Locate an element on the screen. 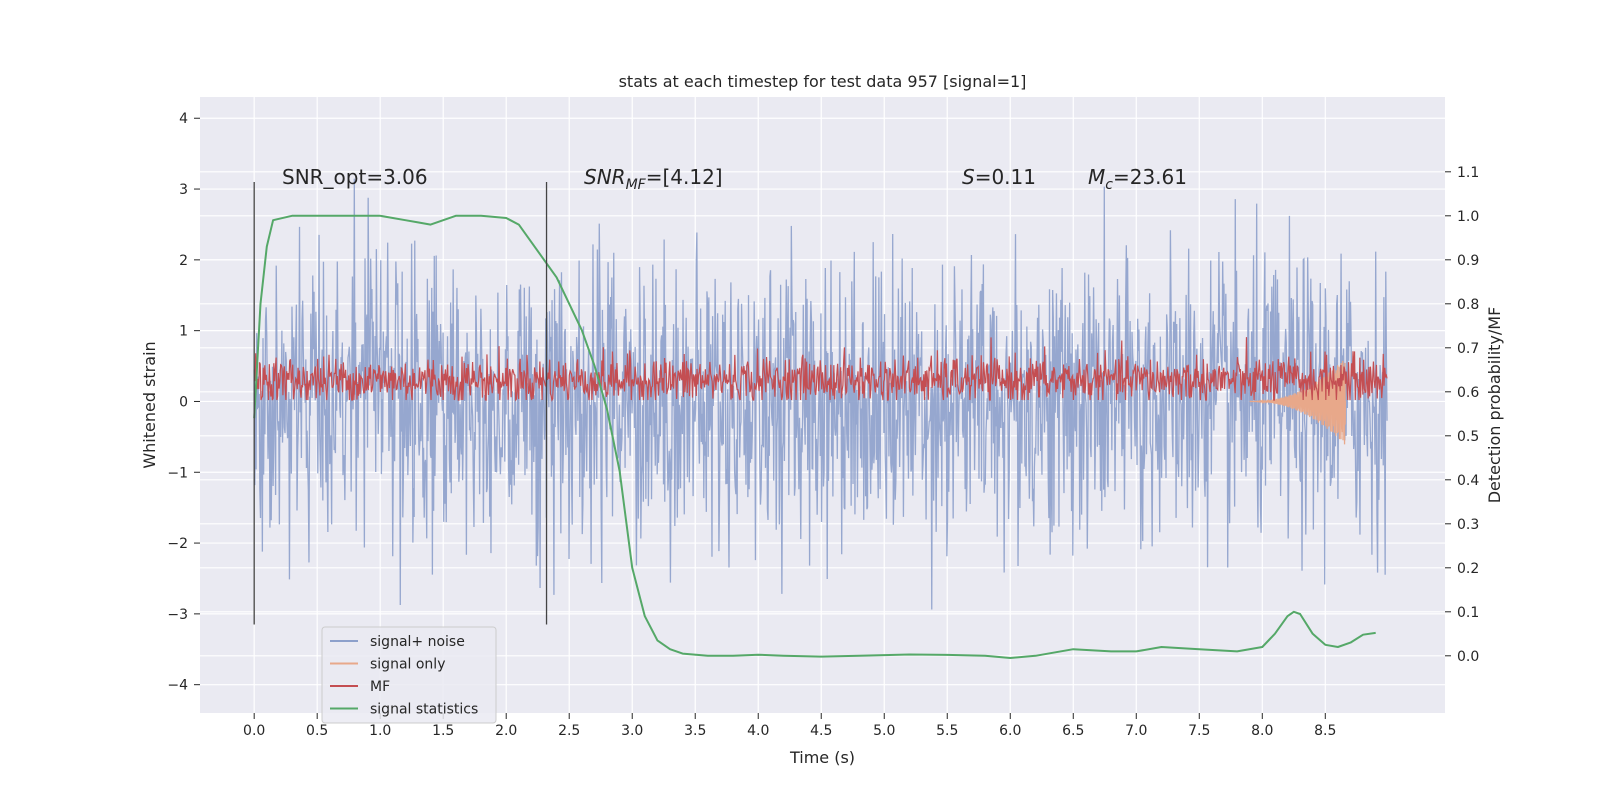 This screenshot has width=1600, height=800. y-tick-label: −2 is located at coordinates (177, 544).